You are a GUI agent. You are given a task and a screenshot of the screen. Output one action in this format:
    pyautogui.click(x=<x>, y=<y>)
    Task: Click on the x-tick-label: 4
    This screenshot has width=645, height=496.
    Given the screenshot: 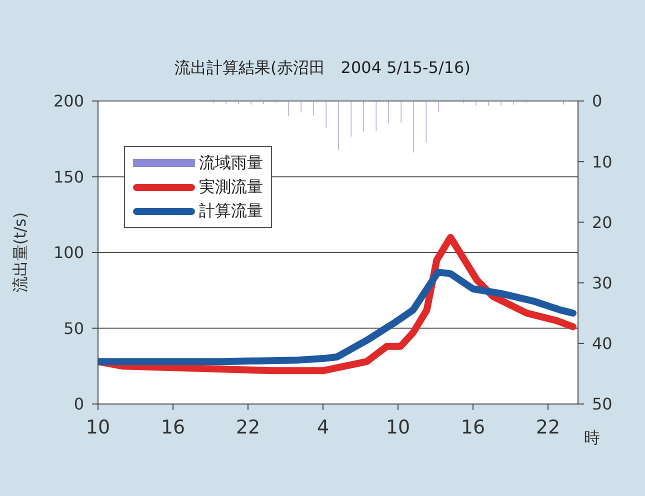 What is the action you would take?
    pyautogui.click(x=323, y=427)
    